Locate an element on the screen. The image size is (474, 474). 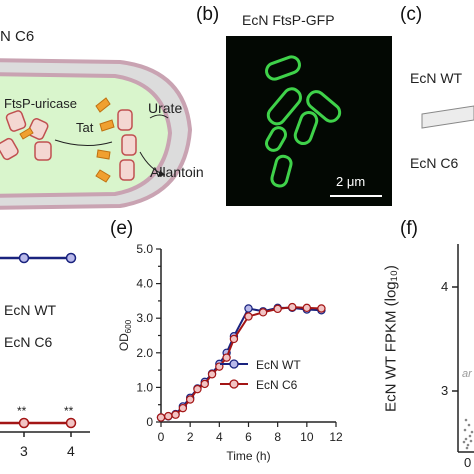
x-tick-label: 2 is located at coordinates (190, 437).